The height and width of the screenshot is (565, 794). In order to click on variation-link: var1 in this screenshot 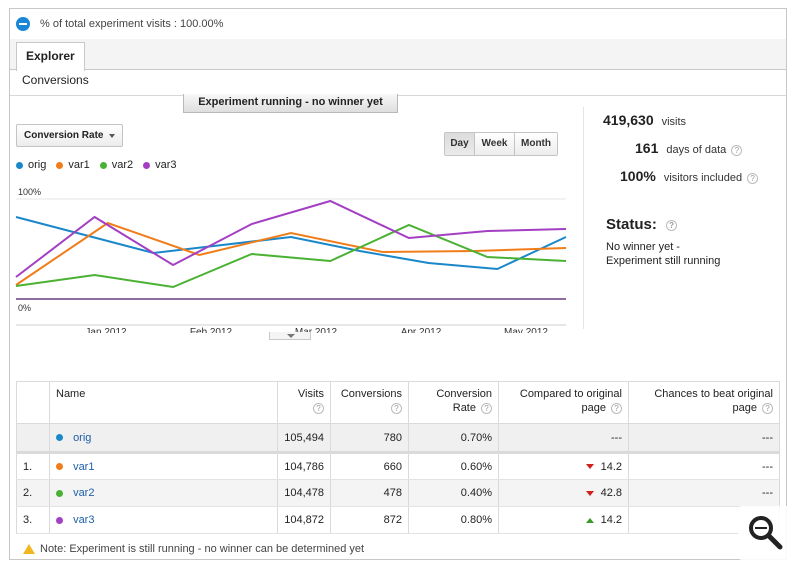, I will do `click(84, 466)`.